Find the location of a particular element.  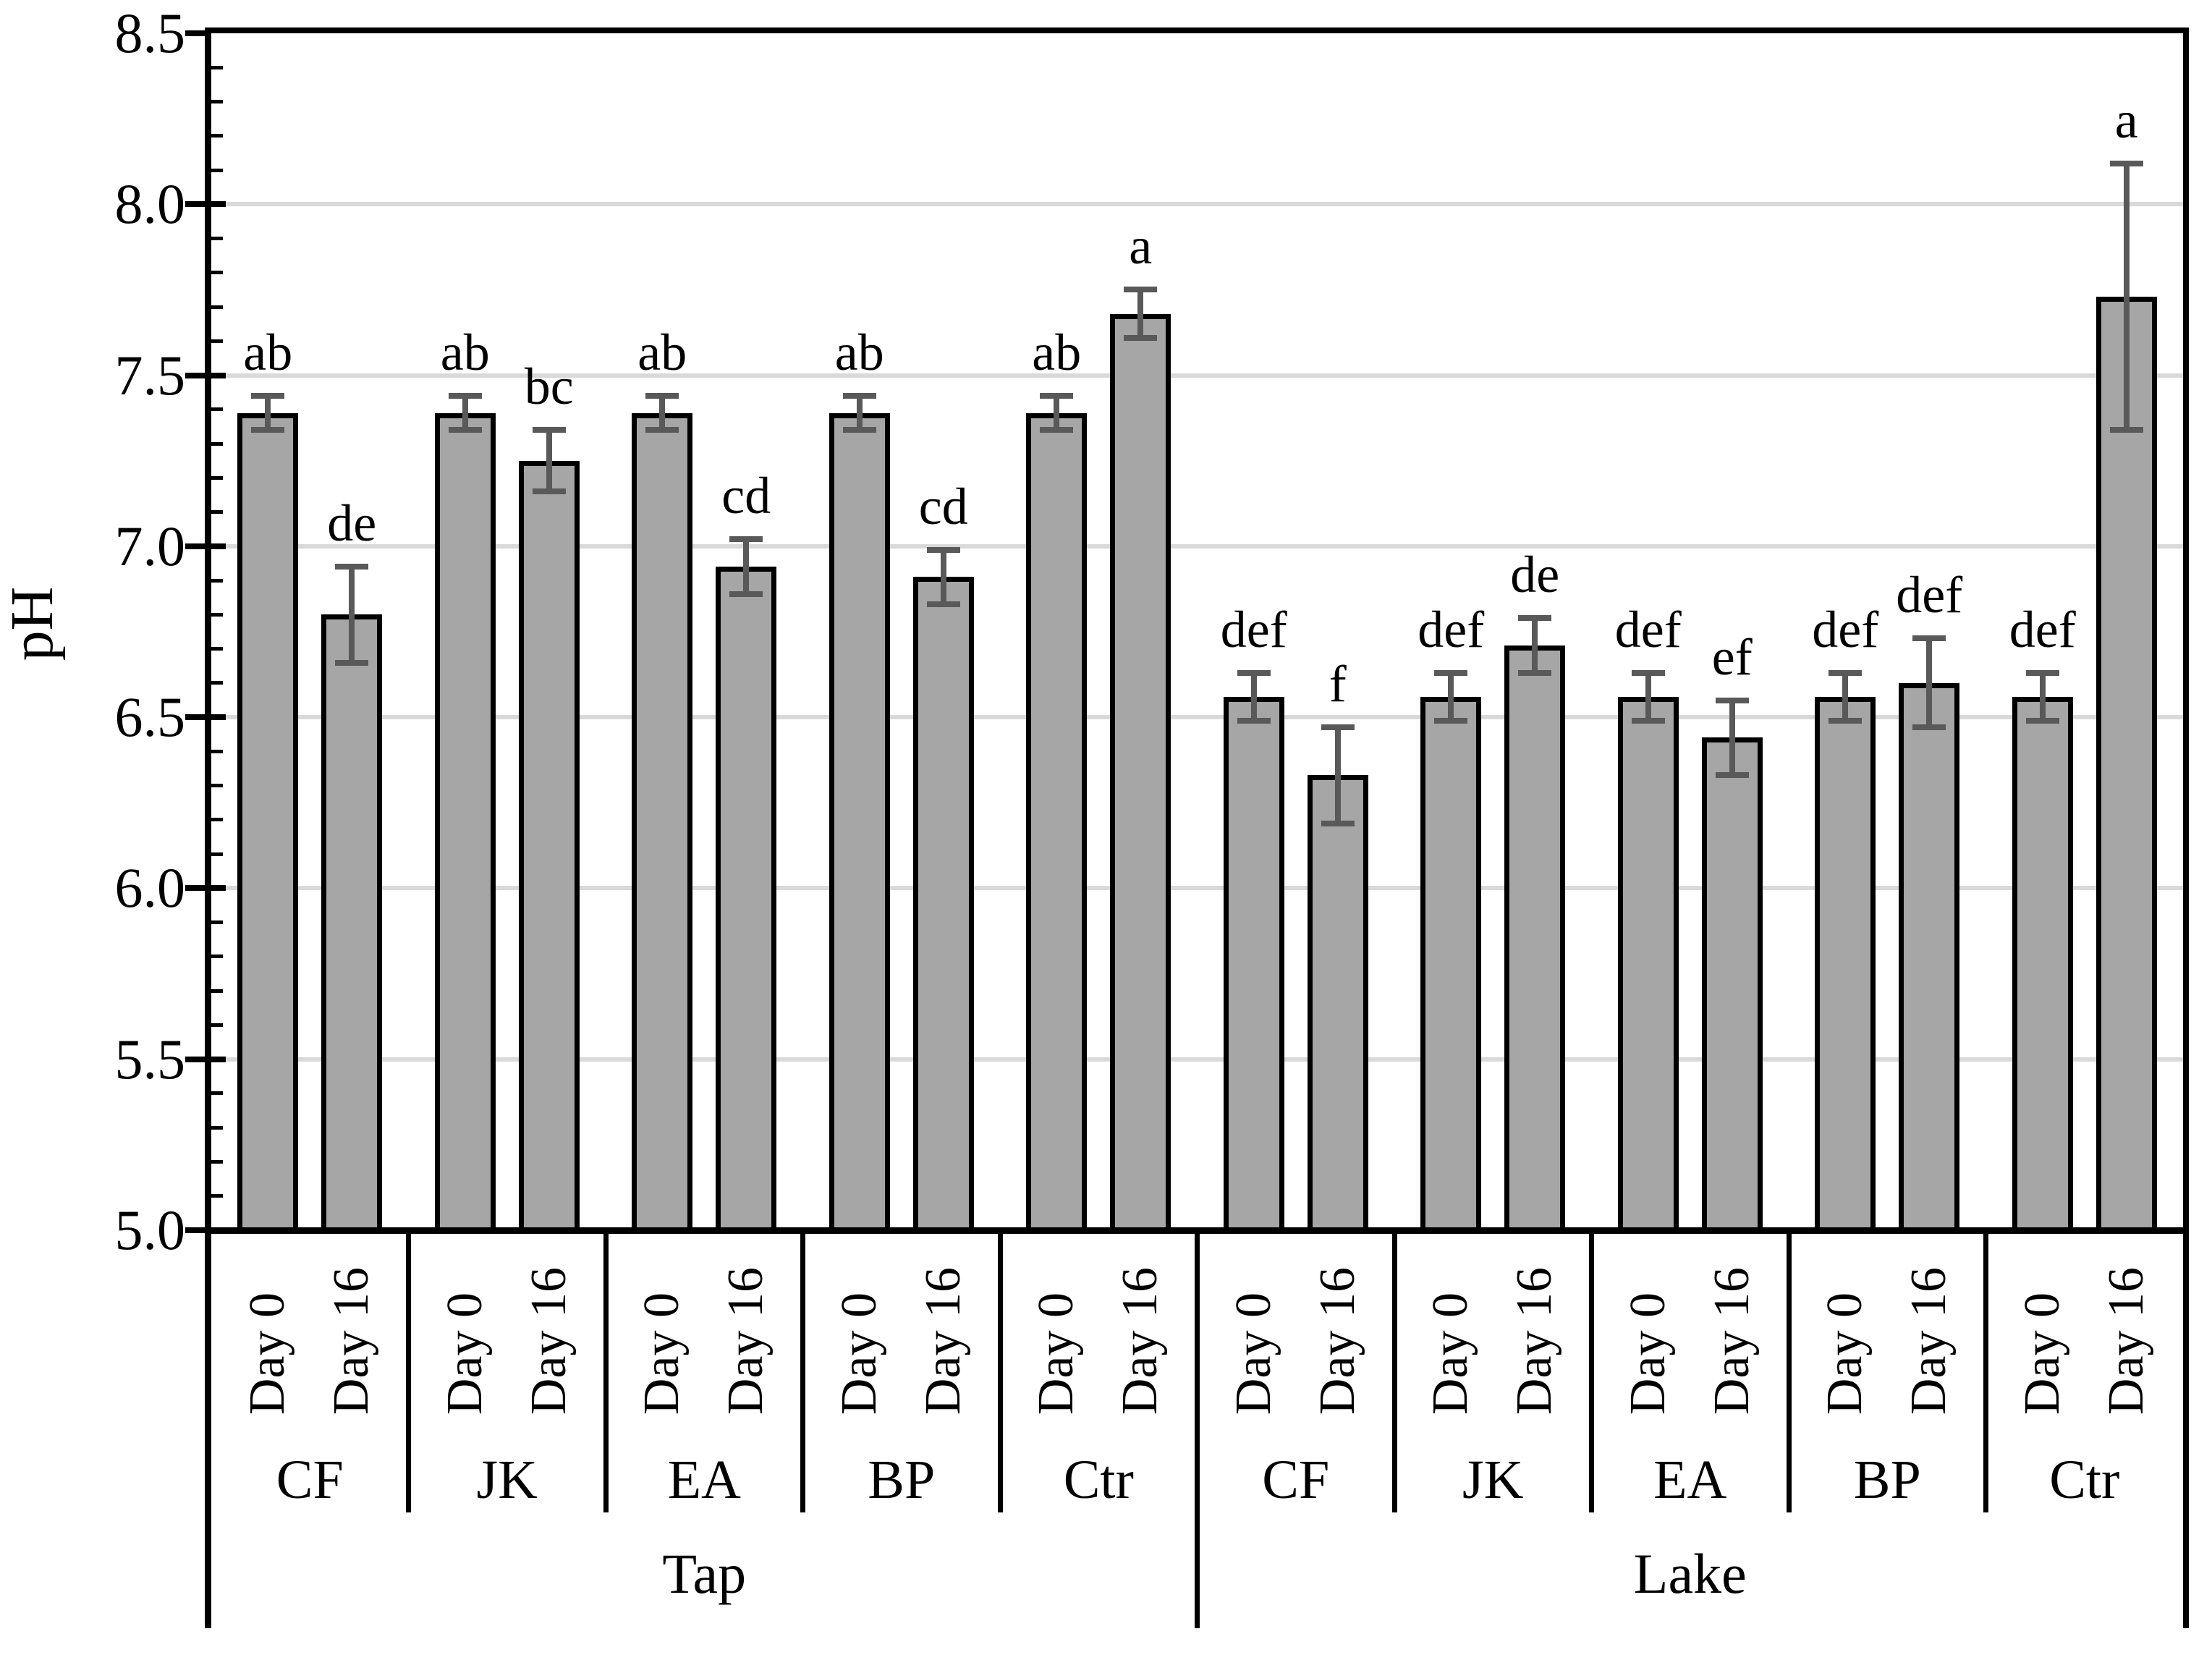

group-label: JK is located at coordinates (1493, 1479).